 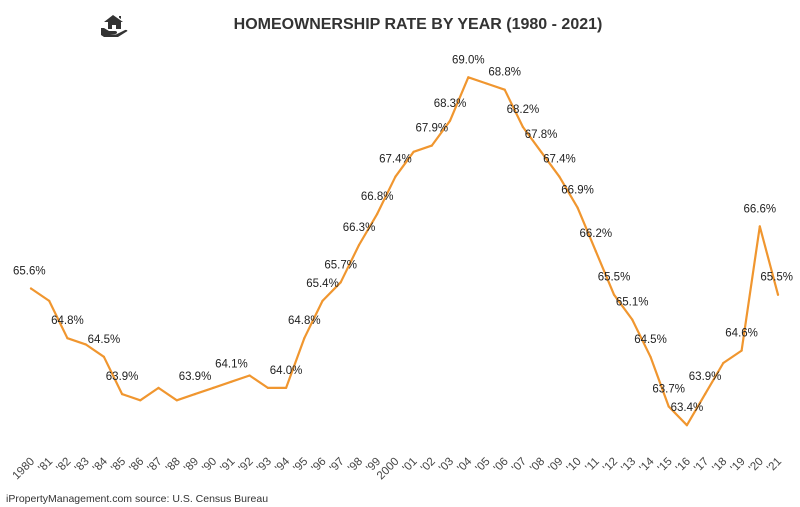 What do you see at coordinates (304, 321) in the screenshot?
I see `data-label-1995: 64.8%` at bounding box center [304, 321].